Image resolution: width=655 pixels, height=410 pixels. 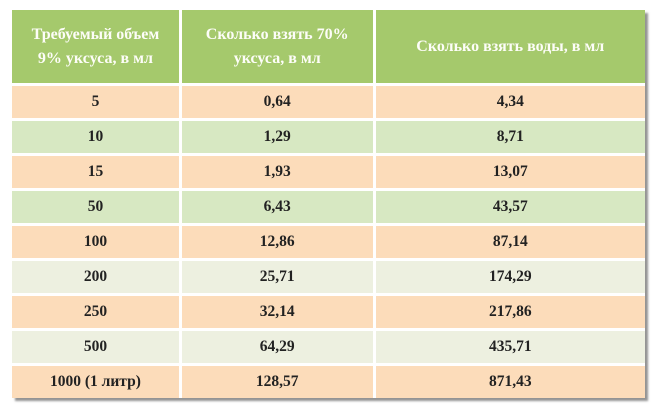 I want to click on cell-required-volume: 15, so click(x=96, y=171).